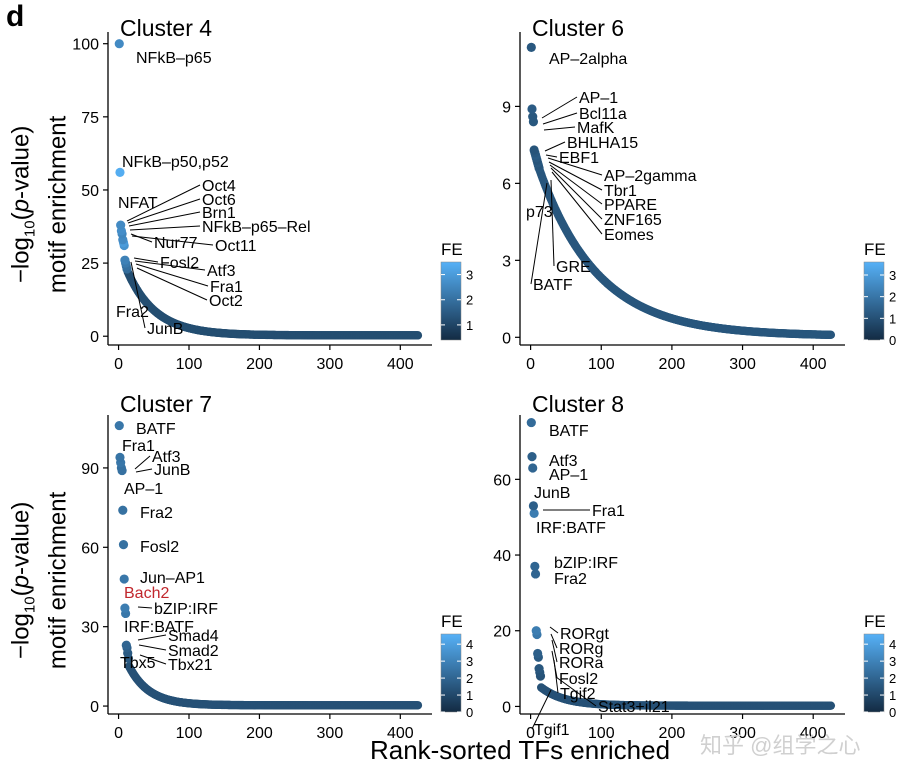 The image size is (921, 780). What do you see at coordinates (633, 220) in the screenshot?
I see `annotation-label: ZNF165` at bounding box center [633, 220].